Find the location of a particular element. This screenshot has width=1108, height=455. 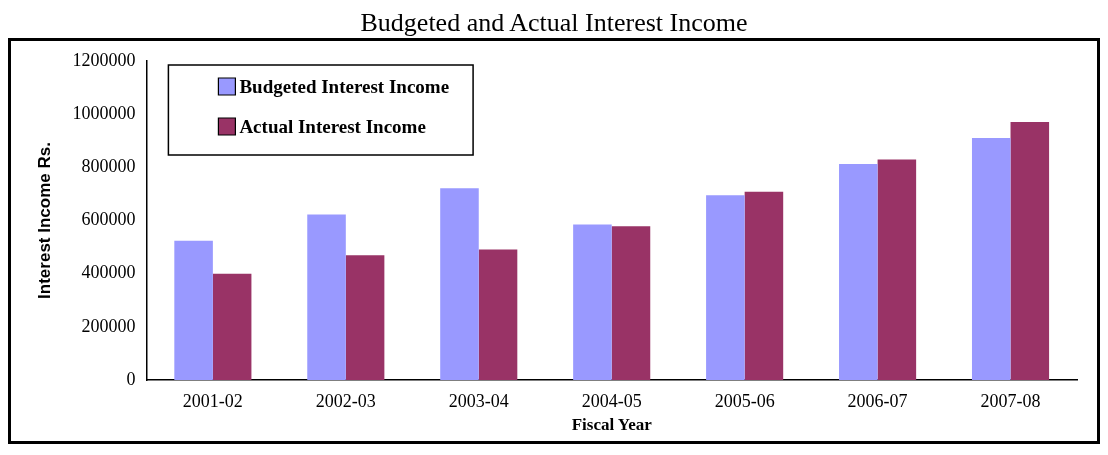

y-tick-label: 400000 is located at coordinates (108, 272).